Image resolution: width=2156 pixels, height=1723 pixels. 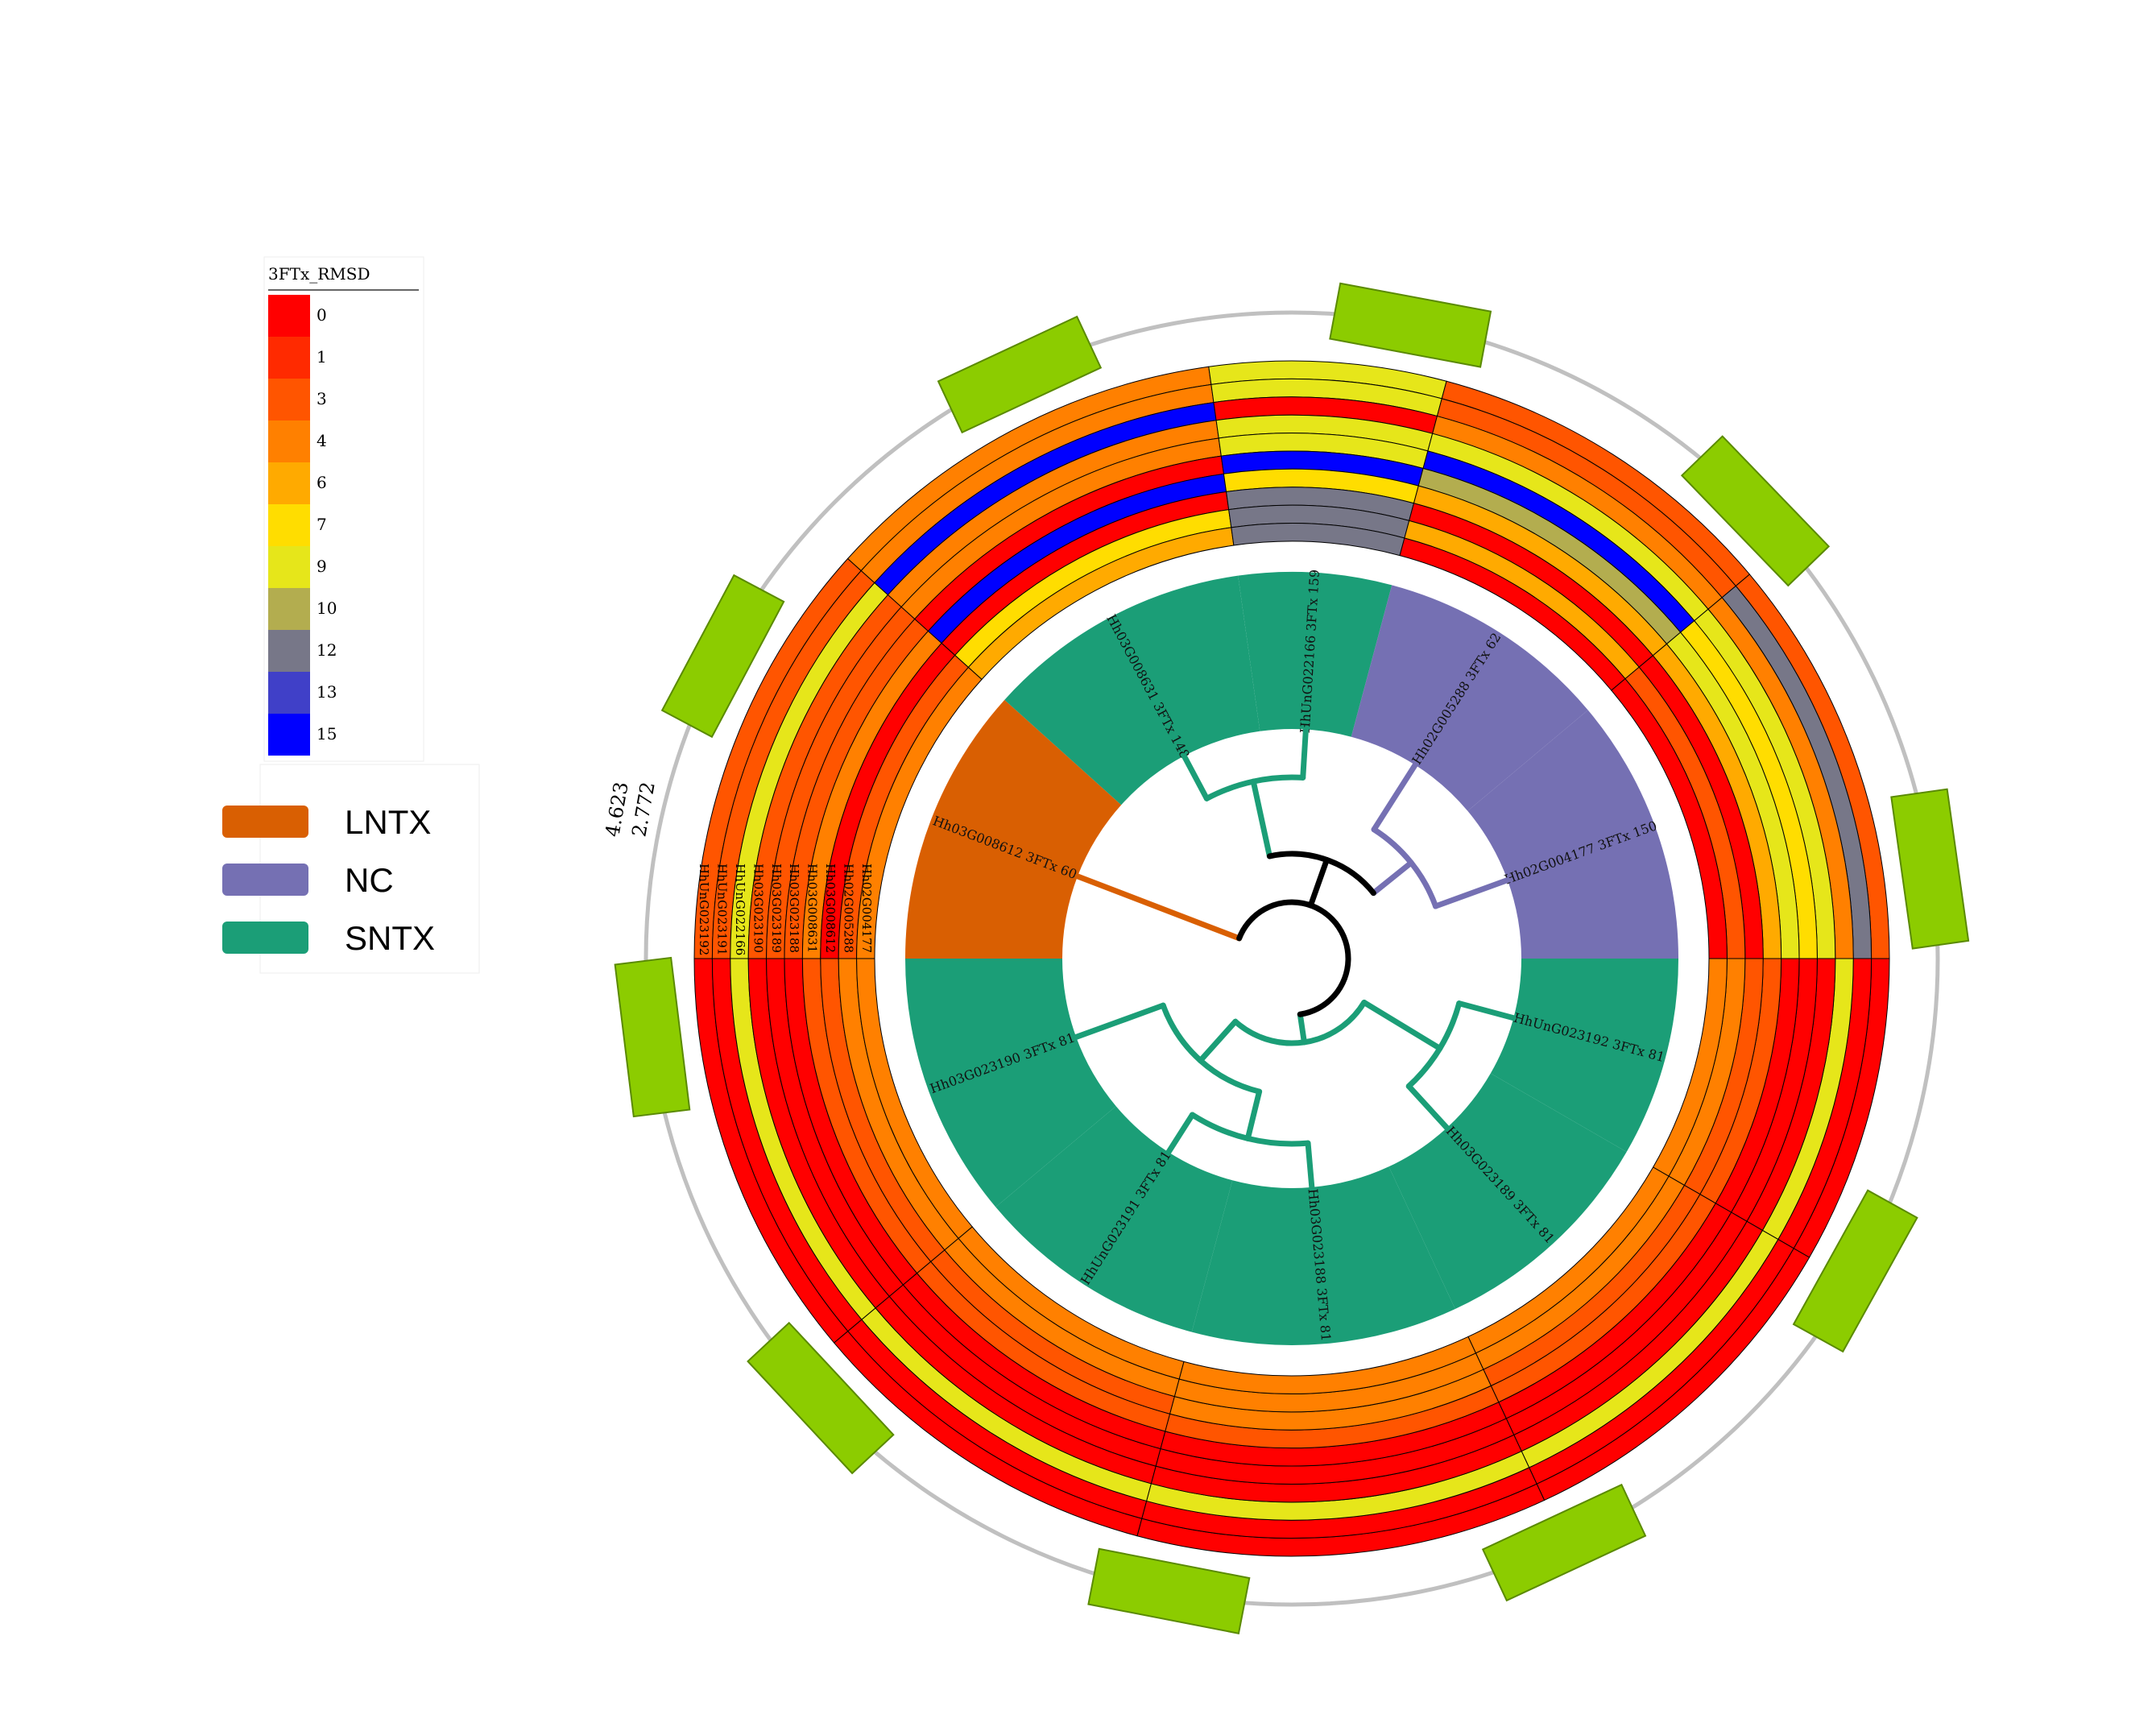 I want to click on heat-legend-label: 9, so click(x=322, y=566).